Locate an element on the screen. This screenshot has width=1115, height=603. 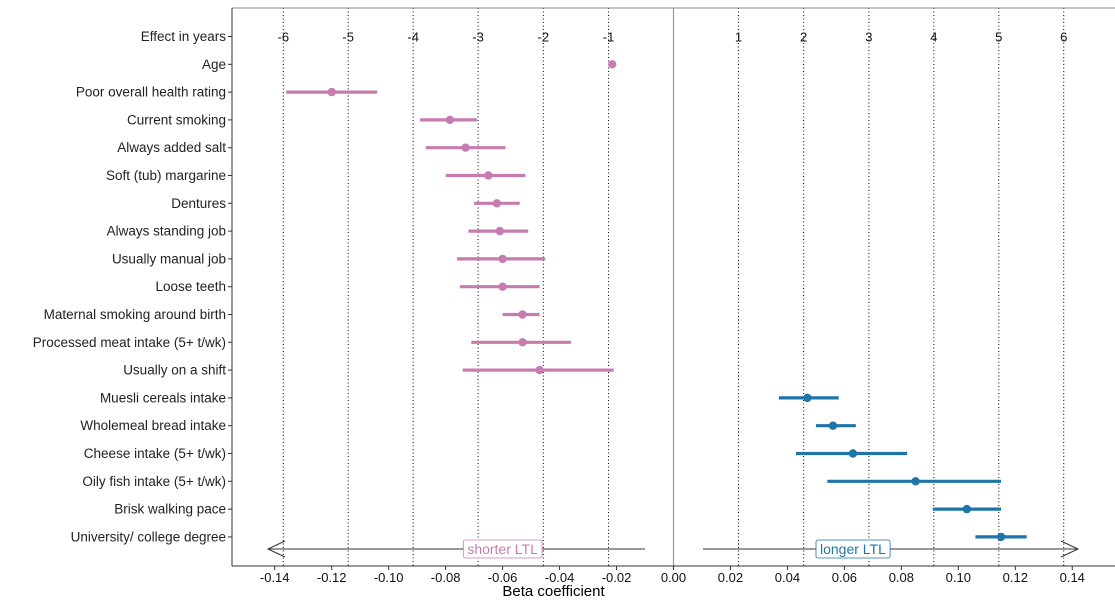
factor-label: Muesli cereals intake is located at coordinates (163, 397).